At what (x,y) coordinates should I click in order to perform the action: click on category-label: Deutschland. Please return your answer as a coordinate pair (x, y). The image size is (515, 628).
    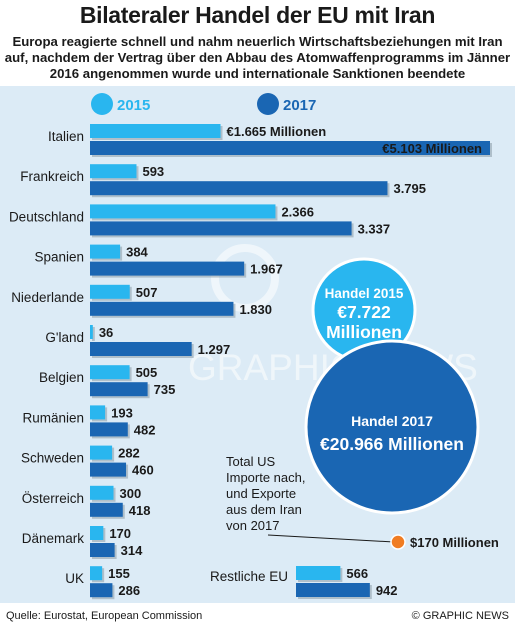
    Looking at the image, I should click on (46, 216).